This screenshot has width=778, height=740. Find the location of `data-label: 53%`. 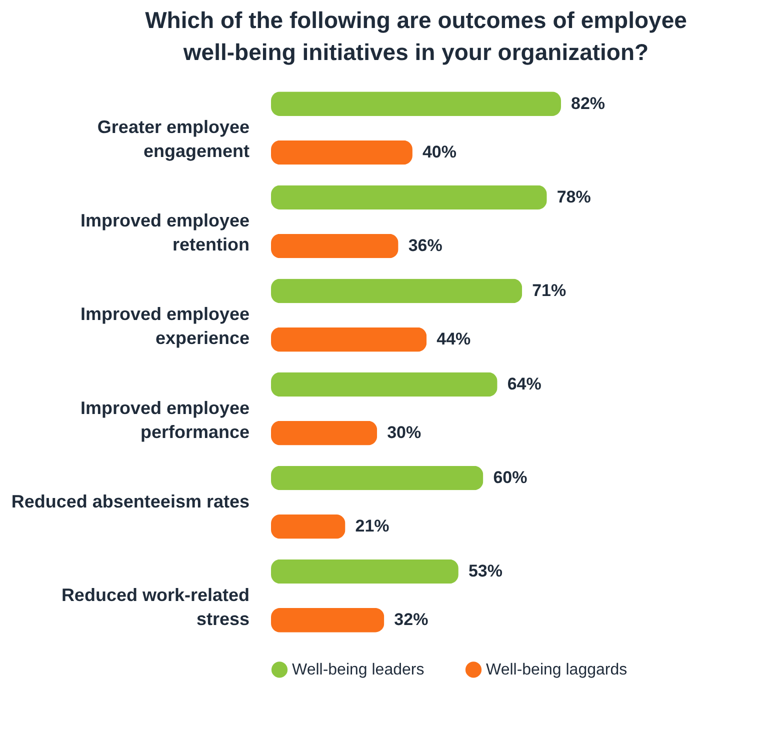

data-label: 53% is located at coordinates (485, 571).